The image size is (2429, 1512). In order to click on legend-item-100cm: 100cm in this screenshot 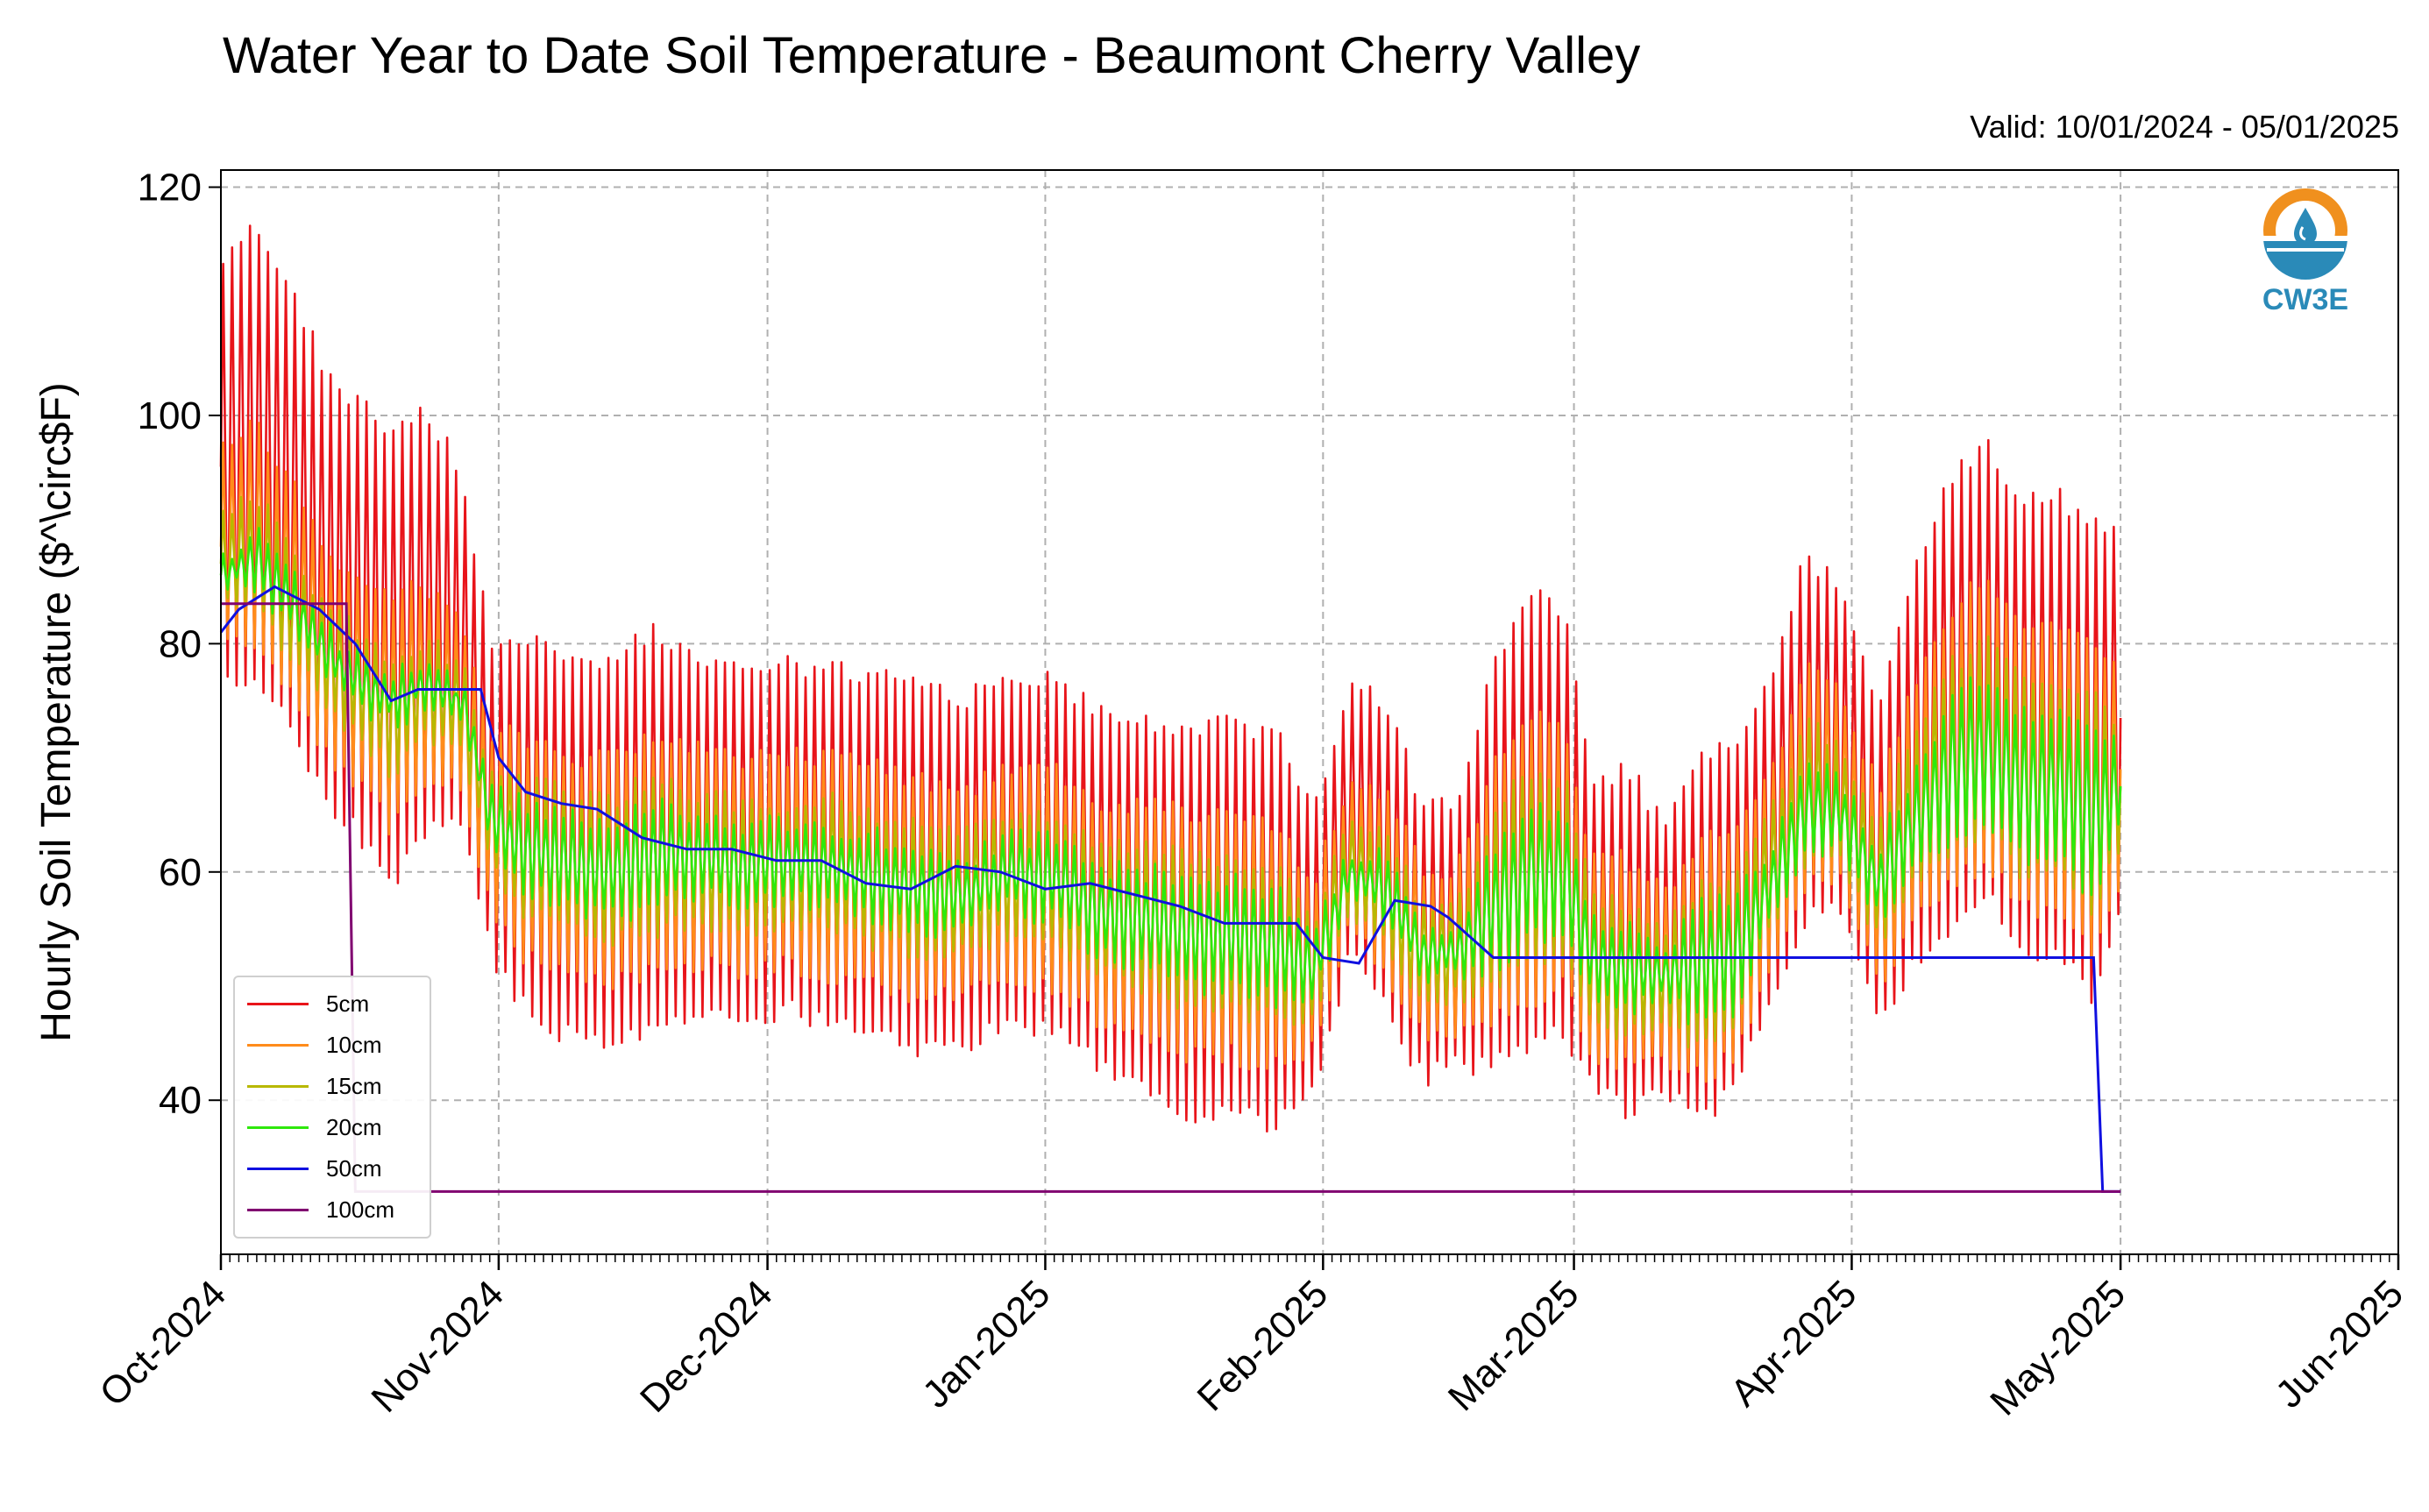, I will do `click(320, 1209)`.